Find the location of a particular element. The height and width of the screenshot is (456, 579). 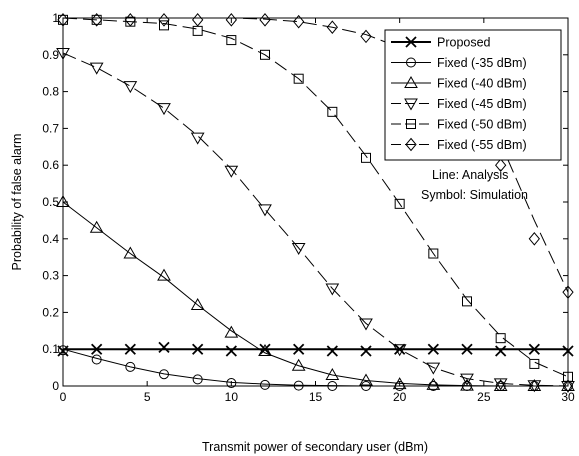

legend-label: Fixed (-45 dBm) is located at coordinates (482, 104).